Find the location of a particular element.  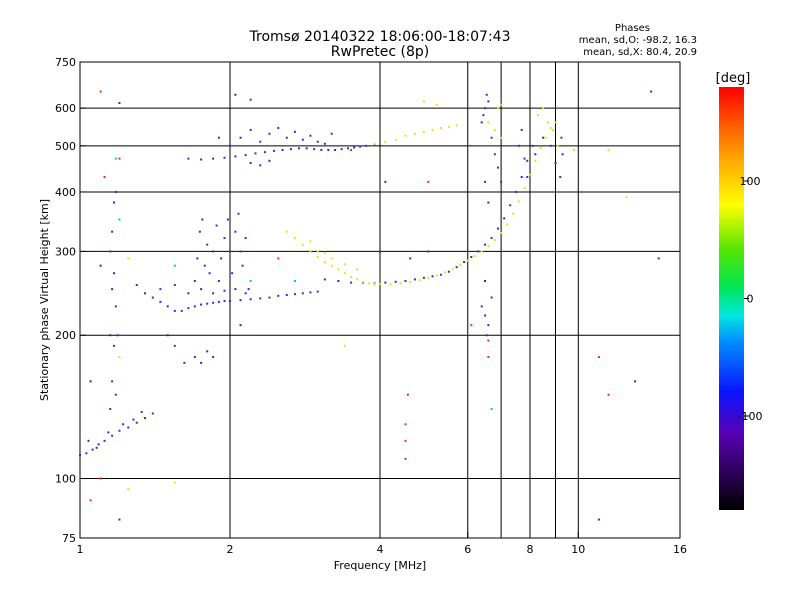

y-tick-label: 750 is located at coordinates (65, 62).